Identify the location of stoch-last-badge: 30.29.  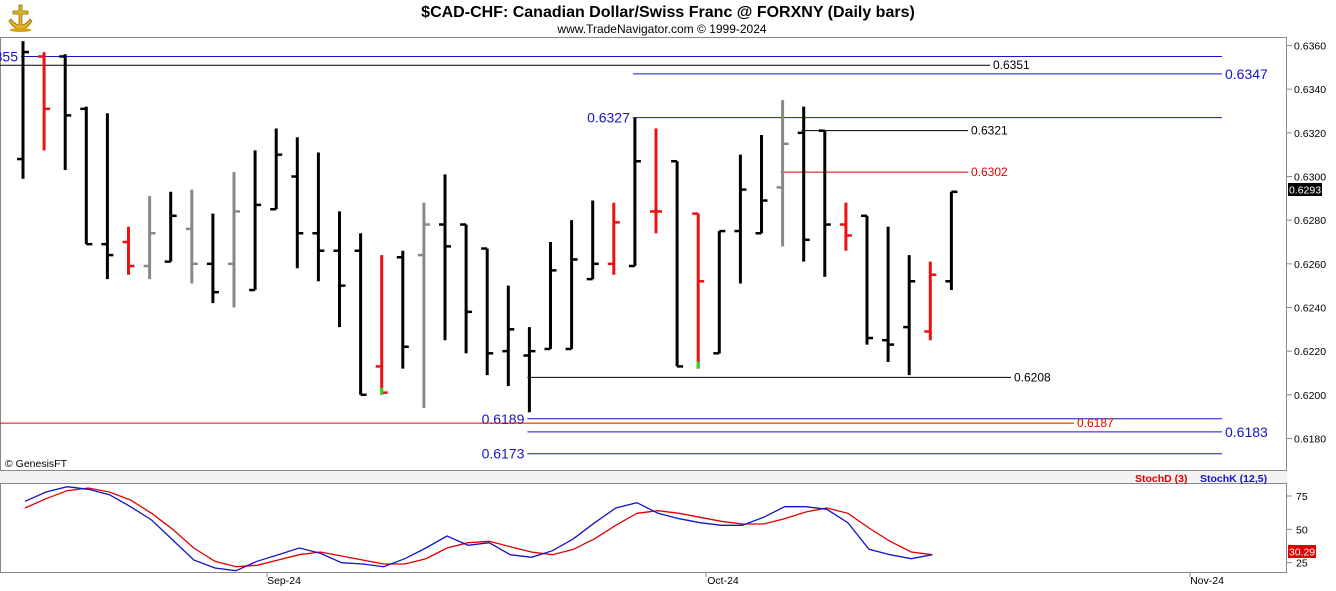
(1302, 552).